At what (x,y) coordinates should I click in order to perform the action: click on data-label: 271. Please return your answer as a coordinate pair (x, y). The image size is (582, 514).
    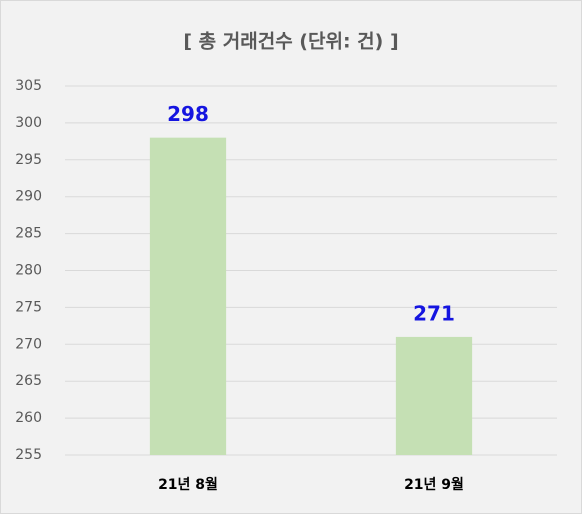
    Looking at the image, I should click on (434, 313).